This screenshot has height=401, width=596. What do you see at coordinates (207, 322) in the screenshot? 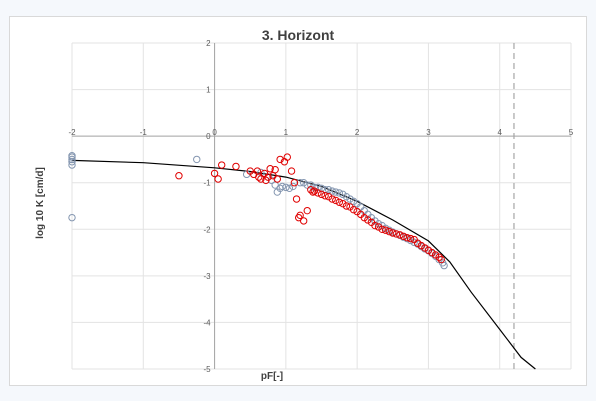
I see `y-tick-label: -4` at bounding box center [207, 322].